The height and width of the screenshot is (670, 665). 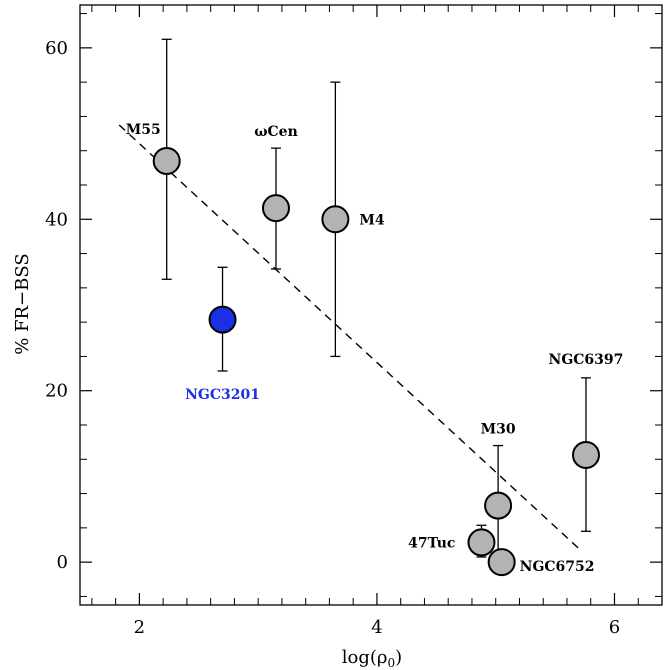 What do you see at coordinates (557, 567) in the screenshot?
I see `cluster-label: NGC6752` at bounding box center [557, 567].